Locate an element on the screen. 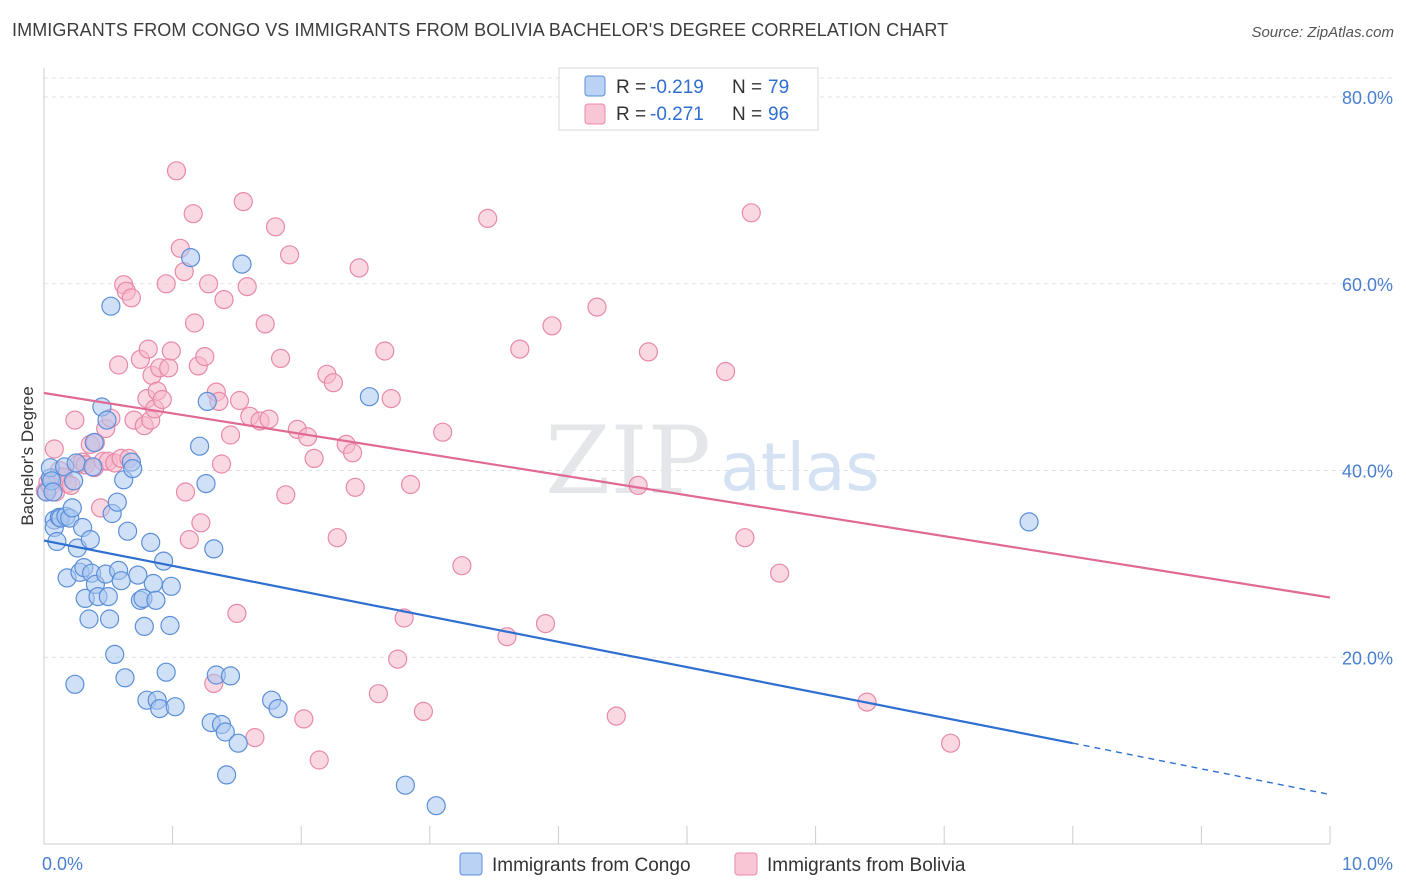 This screenshot has height=892, width=1406. series-legend-label-bolivia: Immigrants from Bolivia is located at coordinates (866, 865).